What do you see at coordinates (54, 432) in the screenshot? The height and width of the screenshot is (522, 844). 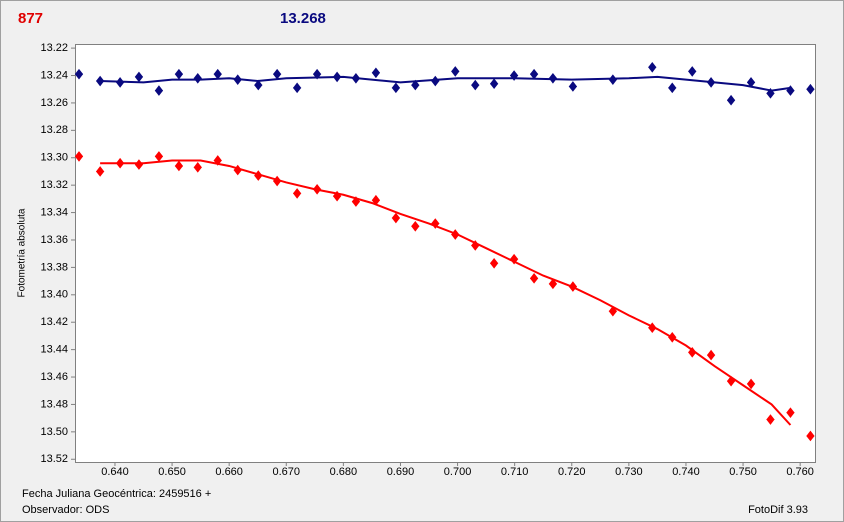 I see `y-tick-label: 13.50` at bounding box center [54, 432].